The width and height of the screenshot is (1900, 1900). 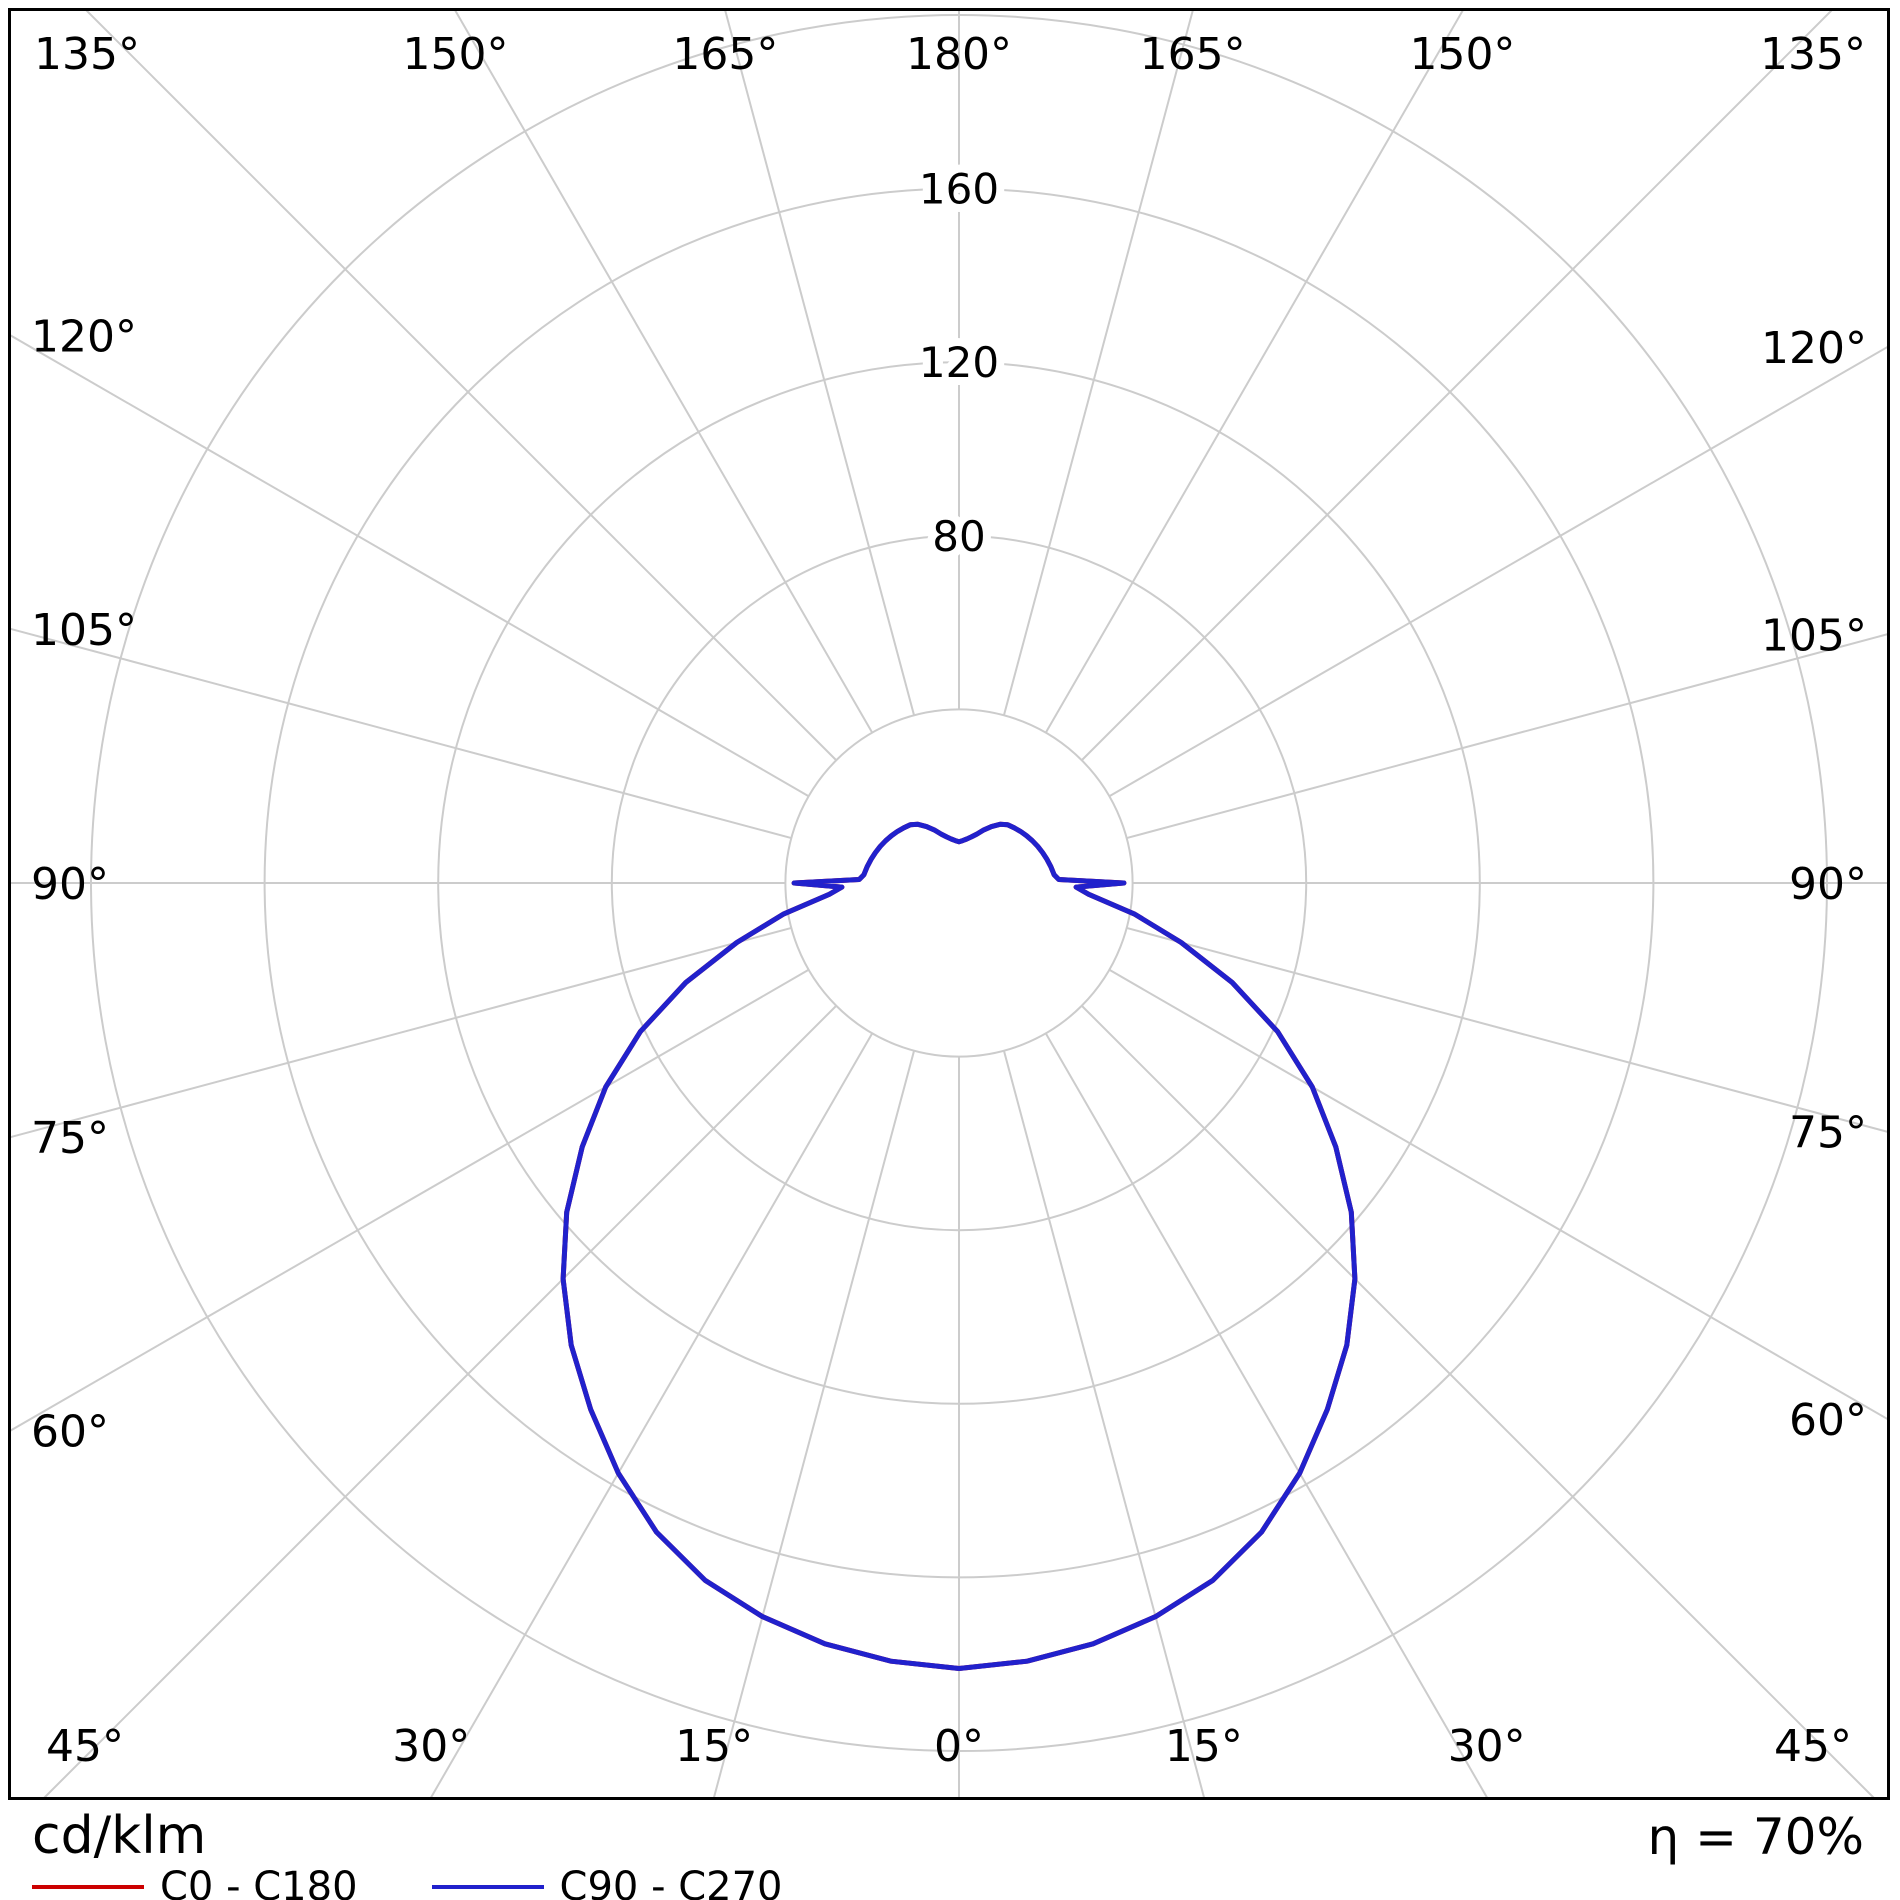 I want to click on legend-item: C90 - C270, so click(x=607, y=1882).